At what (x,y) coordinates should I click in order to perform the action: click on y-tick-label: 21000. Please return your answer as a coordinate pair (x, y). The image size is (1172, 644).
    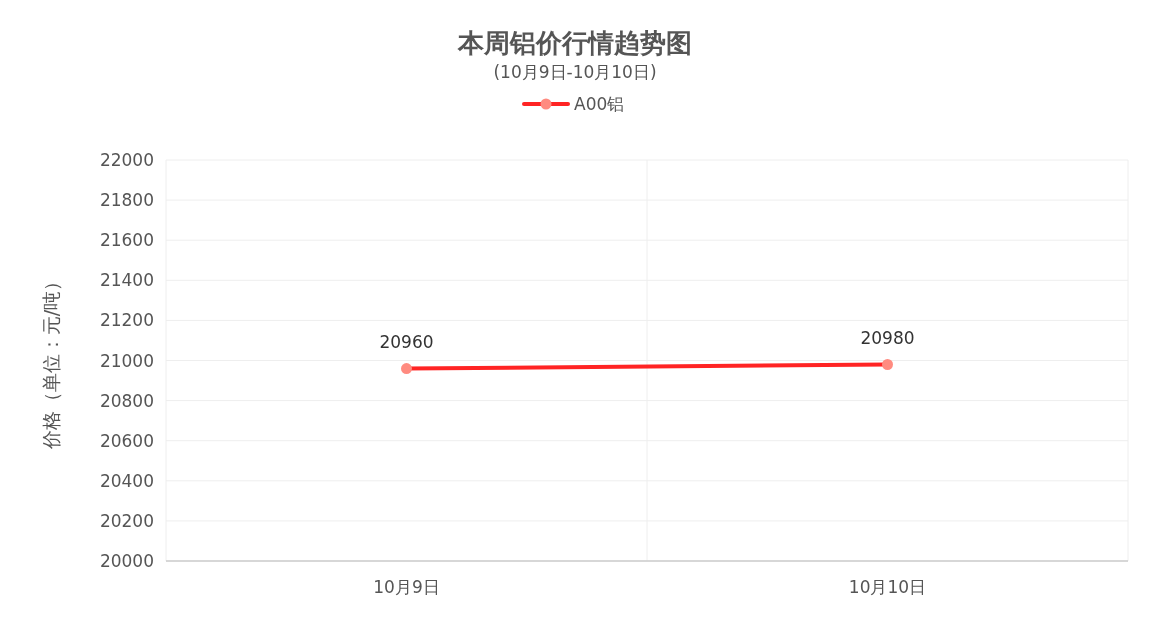
    Looking at the image, I should click on (126, 360).